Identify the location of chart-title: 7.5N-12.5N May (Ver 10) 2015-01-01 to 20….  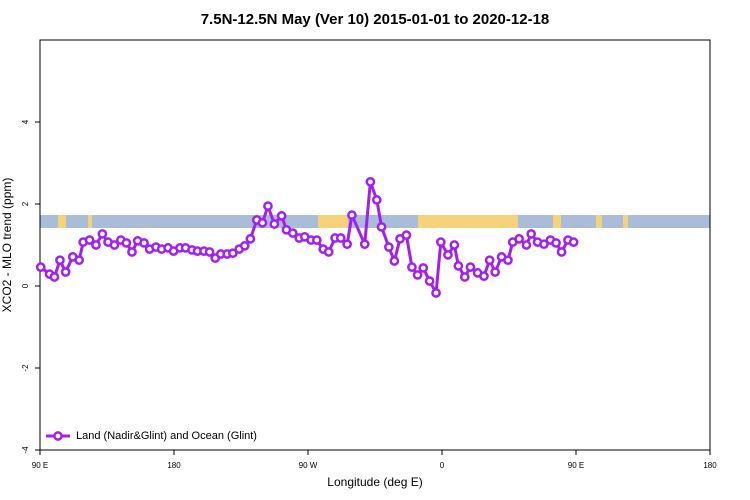
(375, 19).